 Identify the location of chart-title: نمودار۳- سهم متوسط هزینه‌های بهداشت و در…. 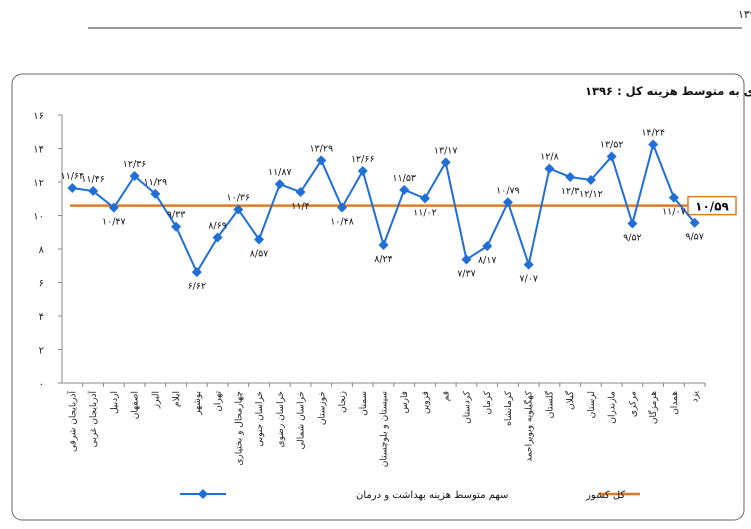
(668, 91).